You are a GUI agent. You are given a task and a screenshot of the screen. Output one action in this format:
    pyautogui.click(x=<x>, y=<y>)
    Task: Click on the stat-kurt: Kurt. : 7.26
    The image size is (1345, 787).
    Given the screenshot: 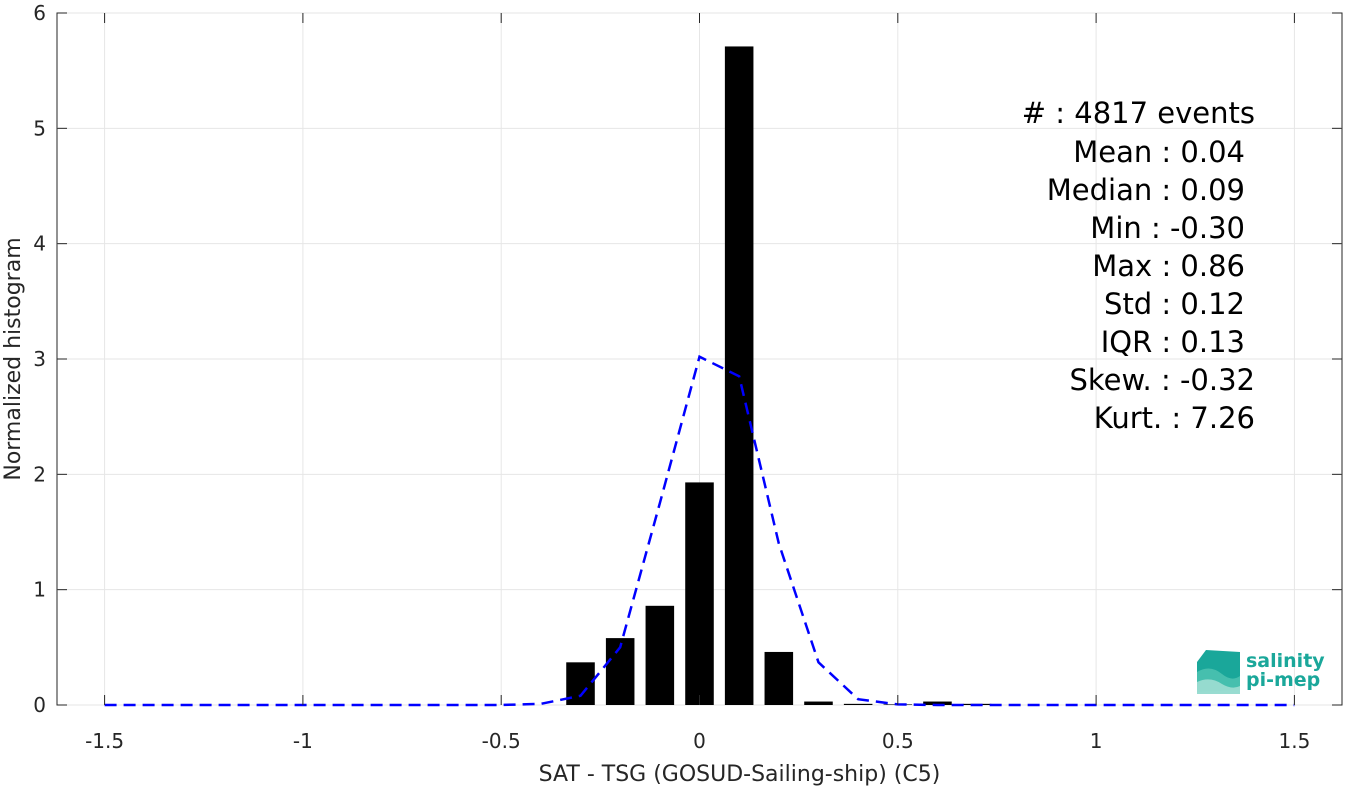 What is the action you would take?
    pyautogui.click(x=1174, y=418)
    